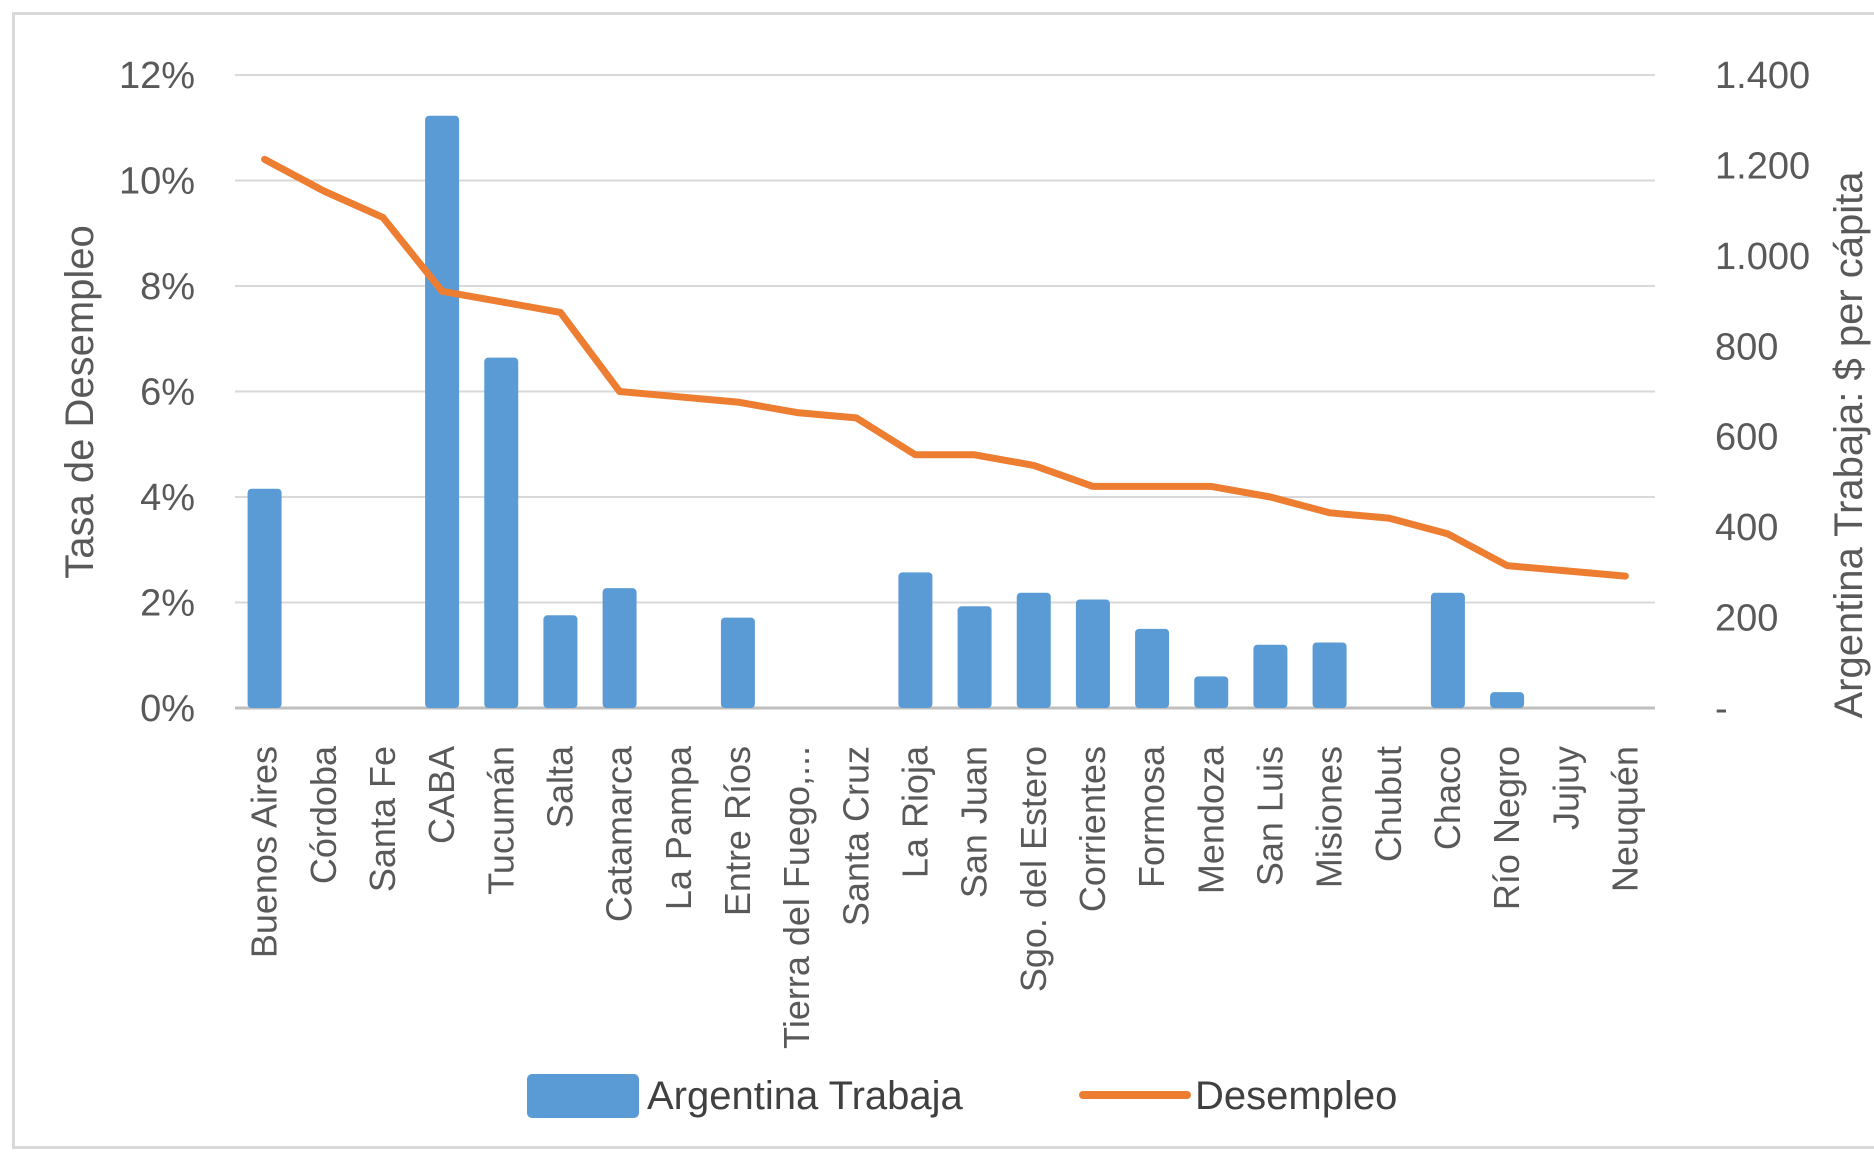 Image resolution: width=1874 pixels, height=1157 pixels. What do you see at coordinates (1565, 788) in the screenshot?
I see `category-label: Jujuy` at bounding box center [1565, 788].